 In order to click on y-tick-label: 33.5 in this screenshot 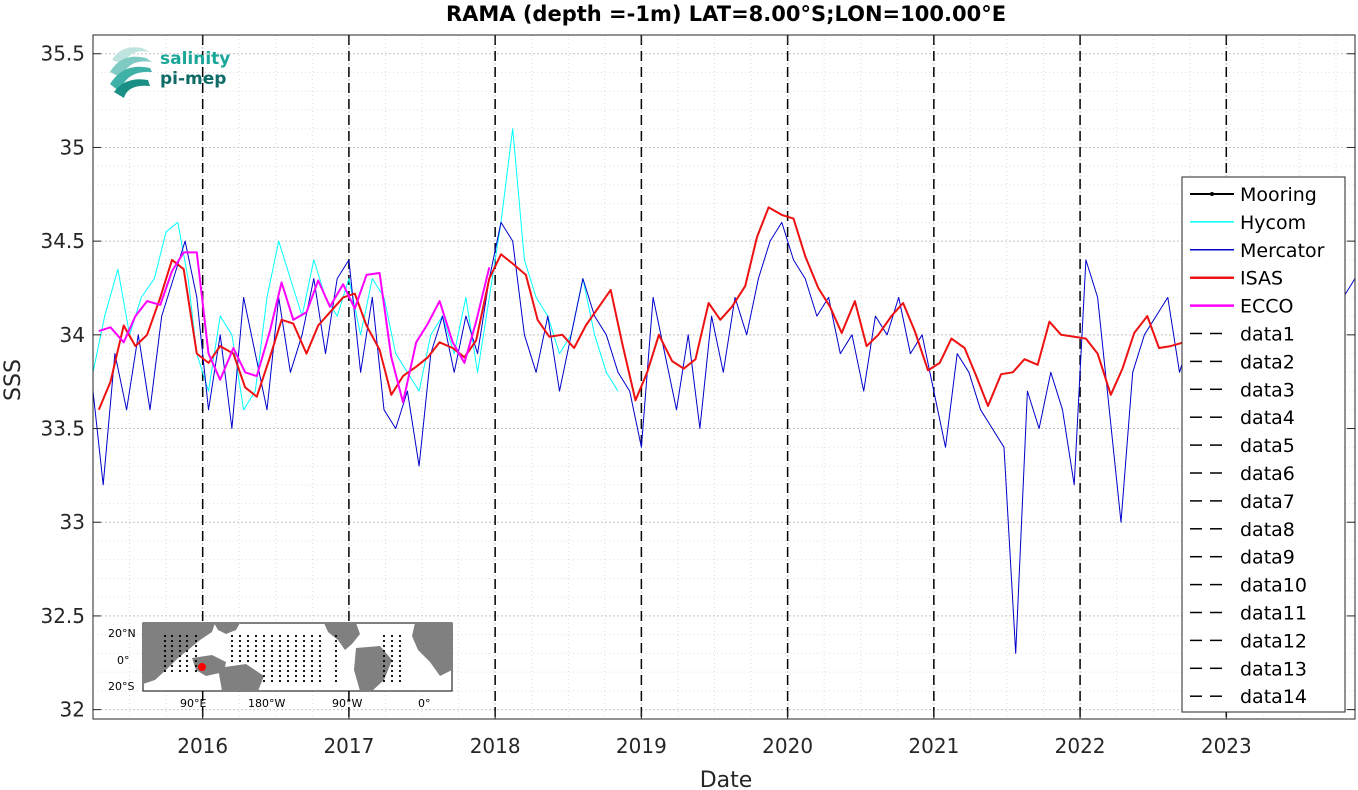, I will do `click(62, 429)`.